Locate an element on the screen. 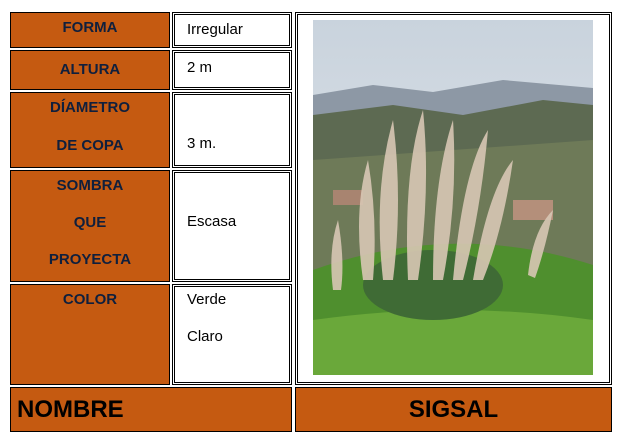 Image resolution: width=625 pixels, height=435 pixels. value-text: Claro is located at coordinates (205, 336).